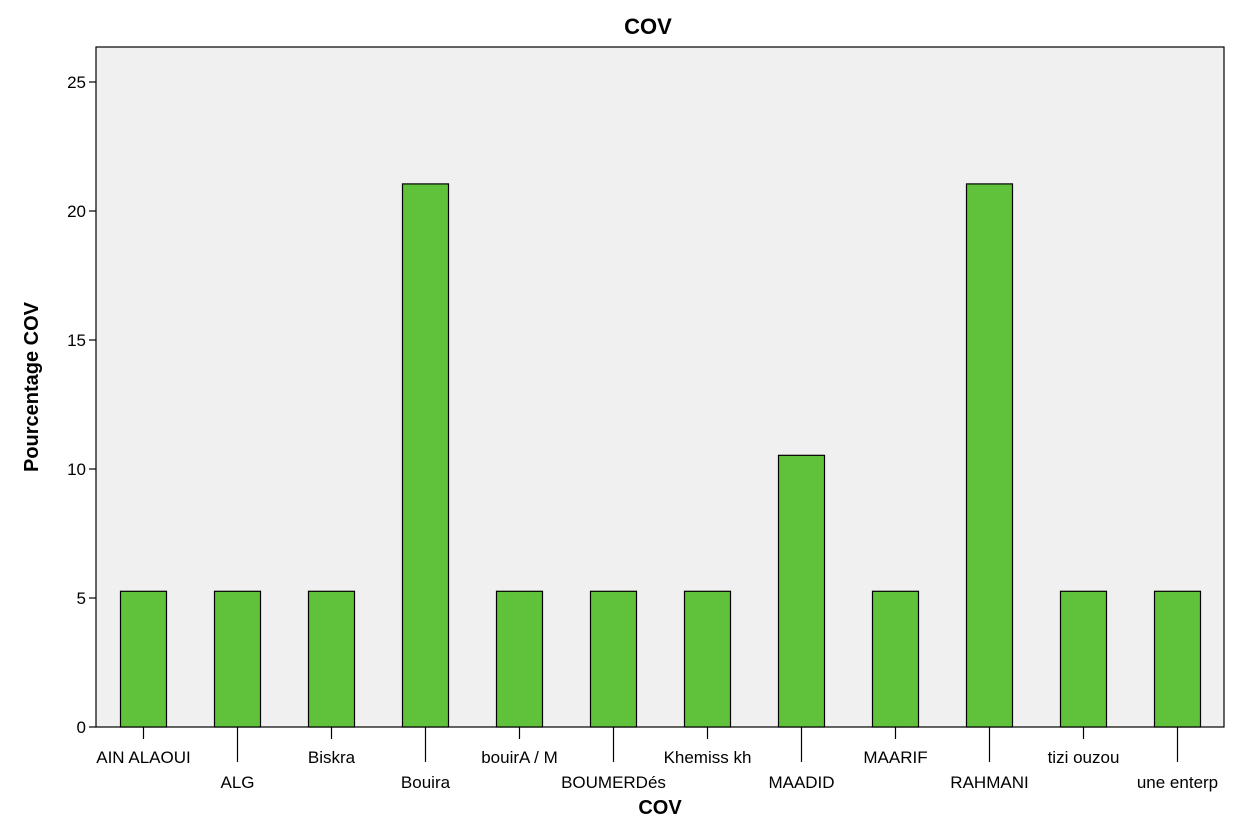 The width and height of the screenshot is (1238, 819). What do you see at coordinates (660, 808) in the screenshot?
I see `x-axis-title: COV` at bounding box center [660, 808].